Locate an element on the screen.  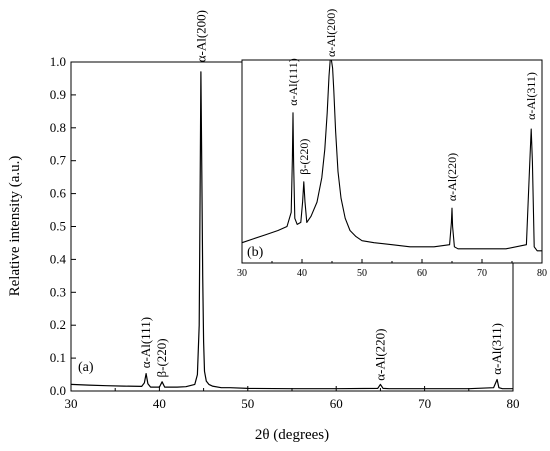
inset-x-tick-label: 60 is located at coordinates (422, 273).